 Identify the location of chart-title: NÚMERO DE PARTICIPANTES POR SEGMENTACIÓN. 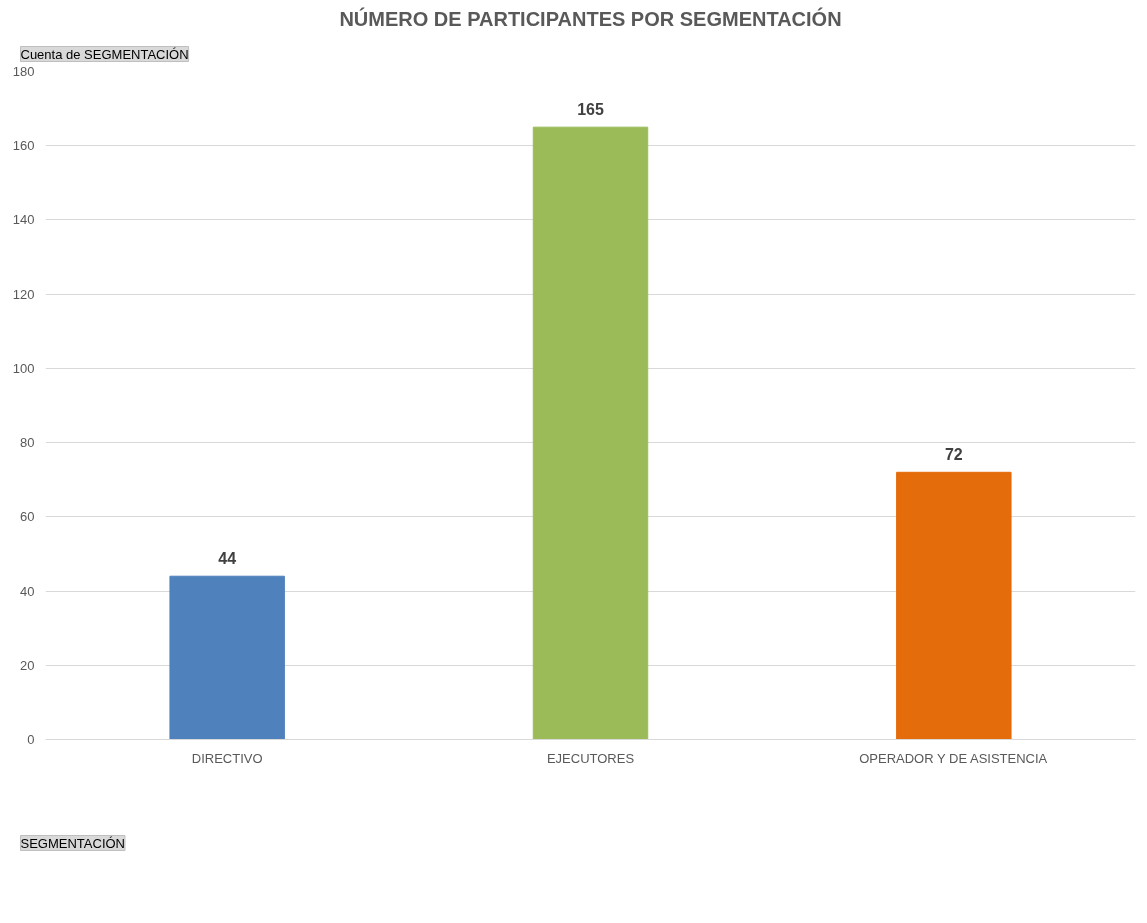
(590, 18).